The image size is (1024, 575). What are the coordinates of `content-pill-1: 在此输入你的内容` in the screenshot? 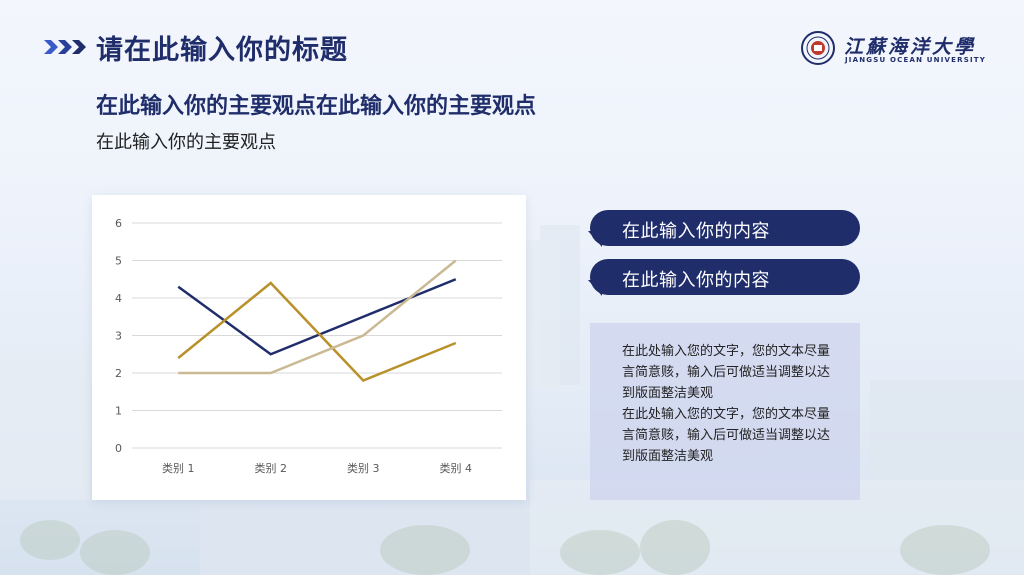 It's located at (724, 228).